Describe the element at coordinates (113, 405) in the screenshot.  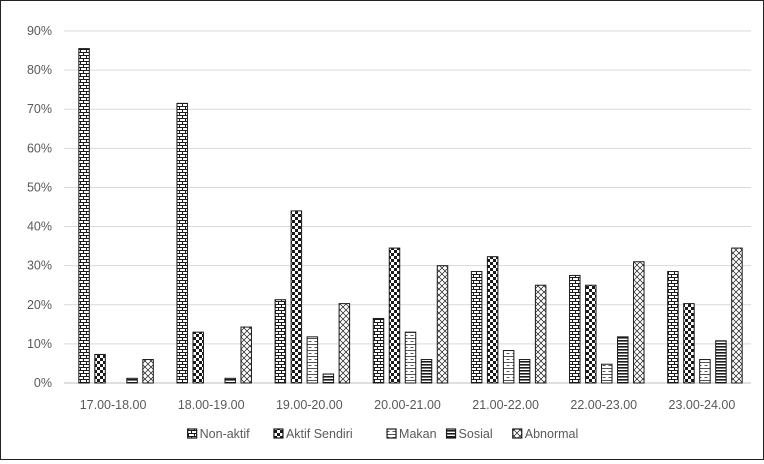
I see `x-tick-label: 17.00-18.00` at that location.